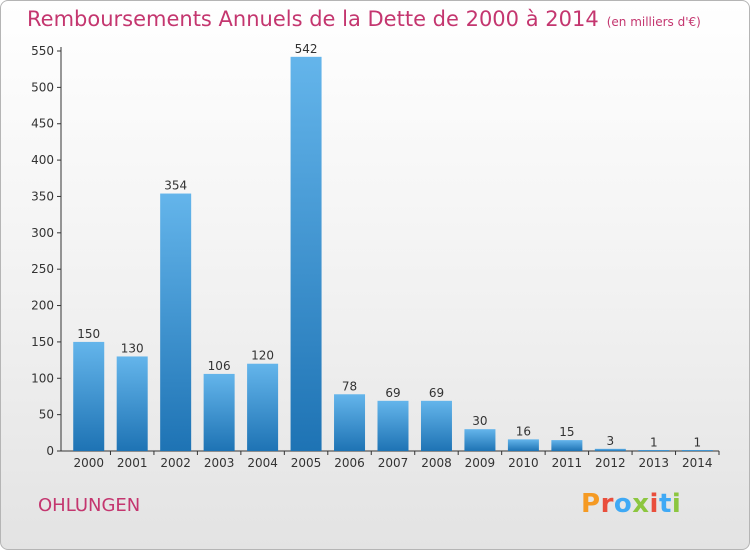 This screenshot has height=550, width=750. Describe the element at coordinates (46, 415) in the screenshot. I see `y-tick-label: 50` at that location.